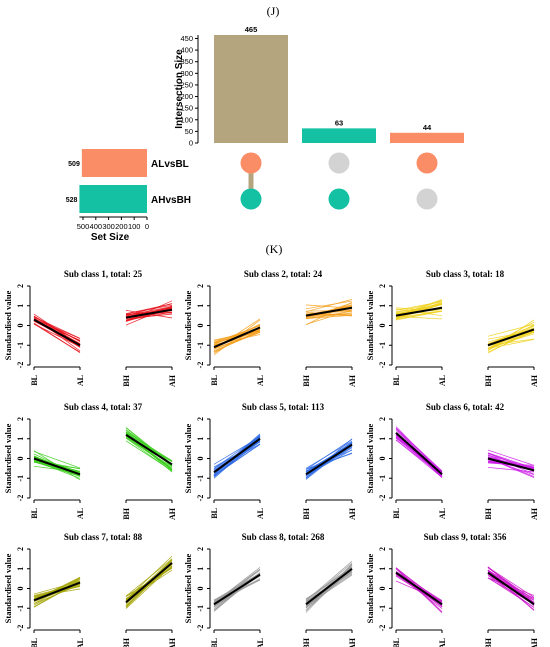 The height and width of the screenshot is (647, 550). Describe the element at coordinates (126, 642) in the screenshot. I see `subclass-x-tick-label-7-BH: BH` at that location.